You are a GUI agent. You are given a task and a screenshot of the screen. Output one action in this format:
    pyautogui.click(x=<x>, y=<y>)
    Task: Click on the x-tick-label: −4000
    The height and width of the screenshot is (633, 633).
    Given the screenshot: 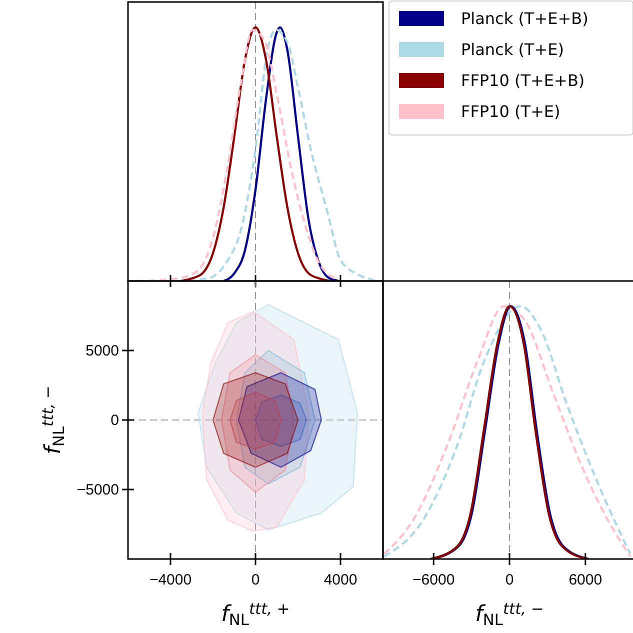 What is the action you would take?
    pyautogui.click(x=170, y=580)
    